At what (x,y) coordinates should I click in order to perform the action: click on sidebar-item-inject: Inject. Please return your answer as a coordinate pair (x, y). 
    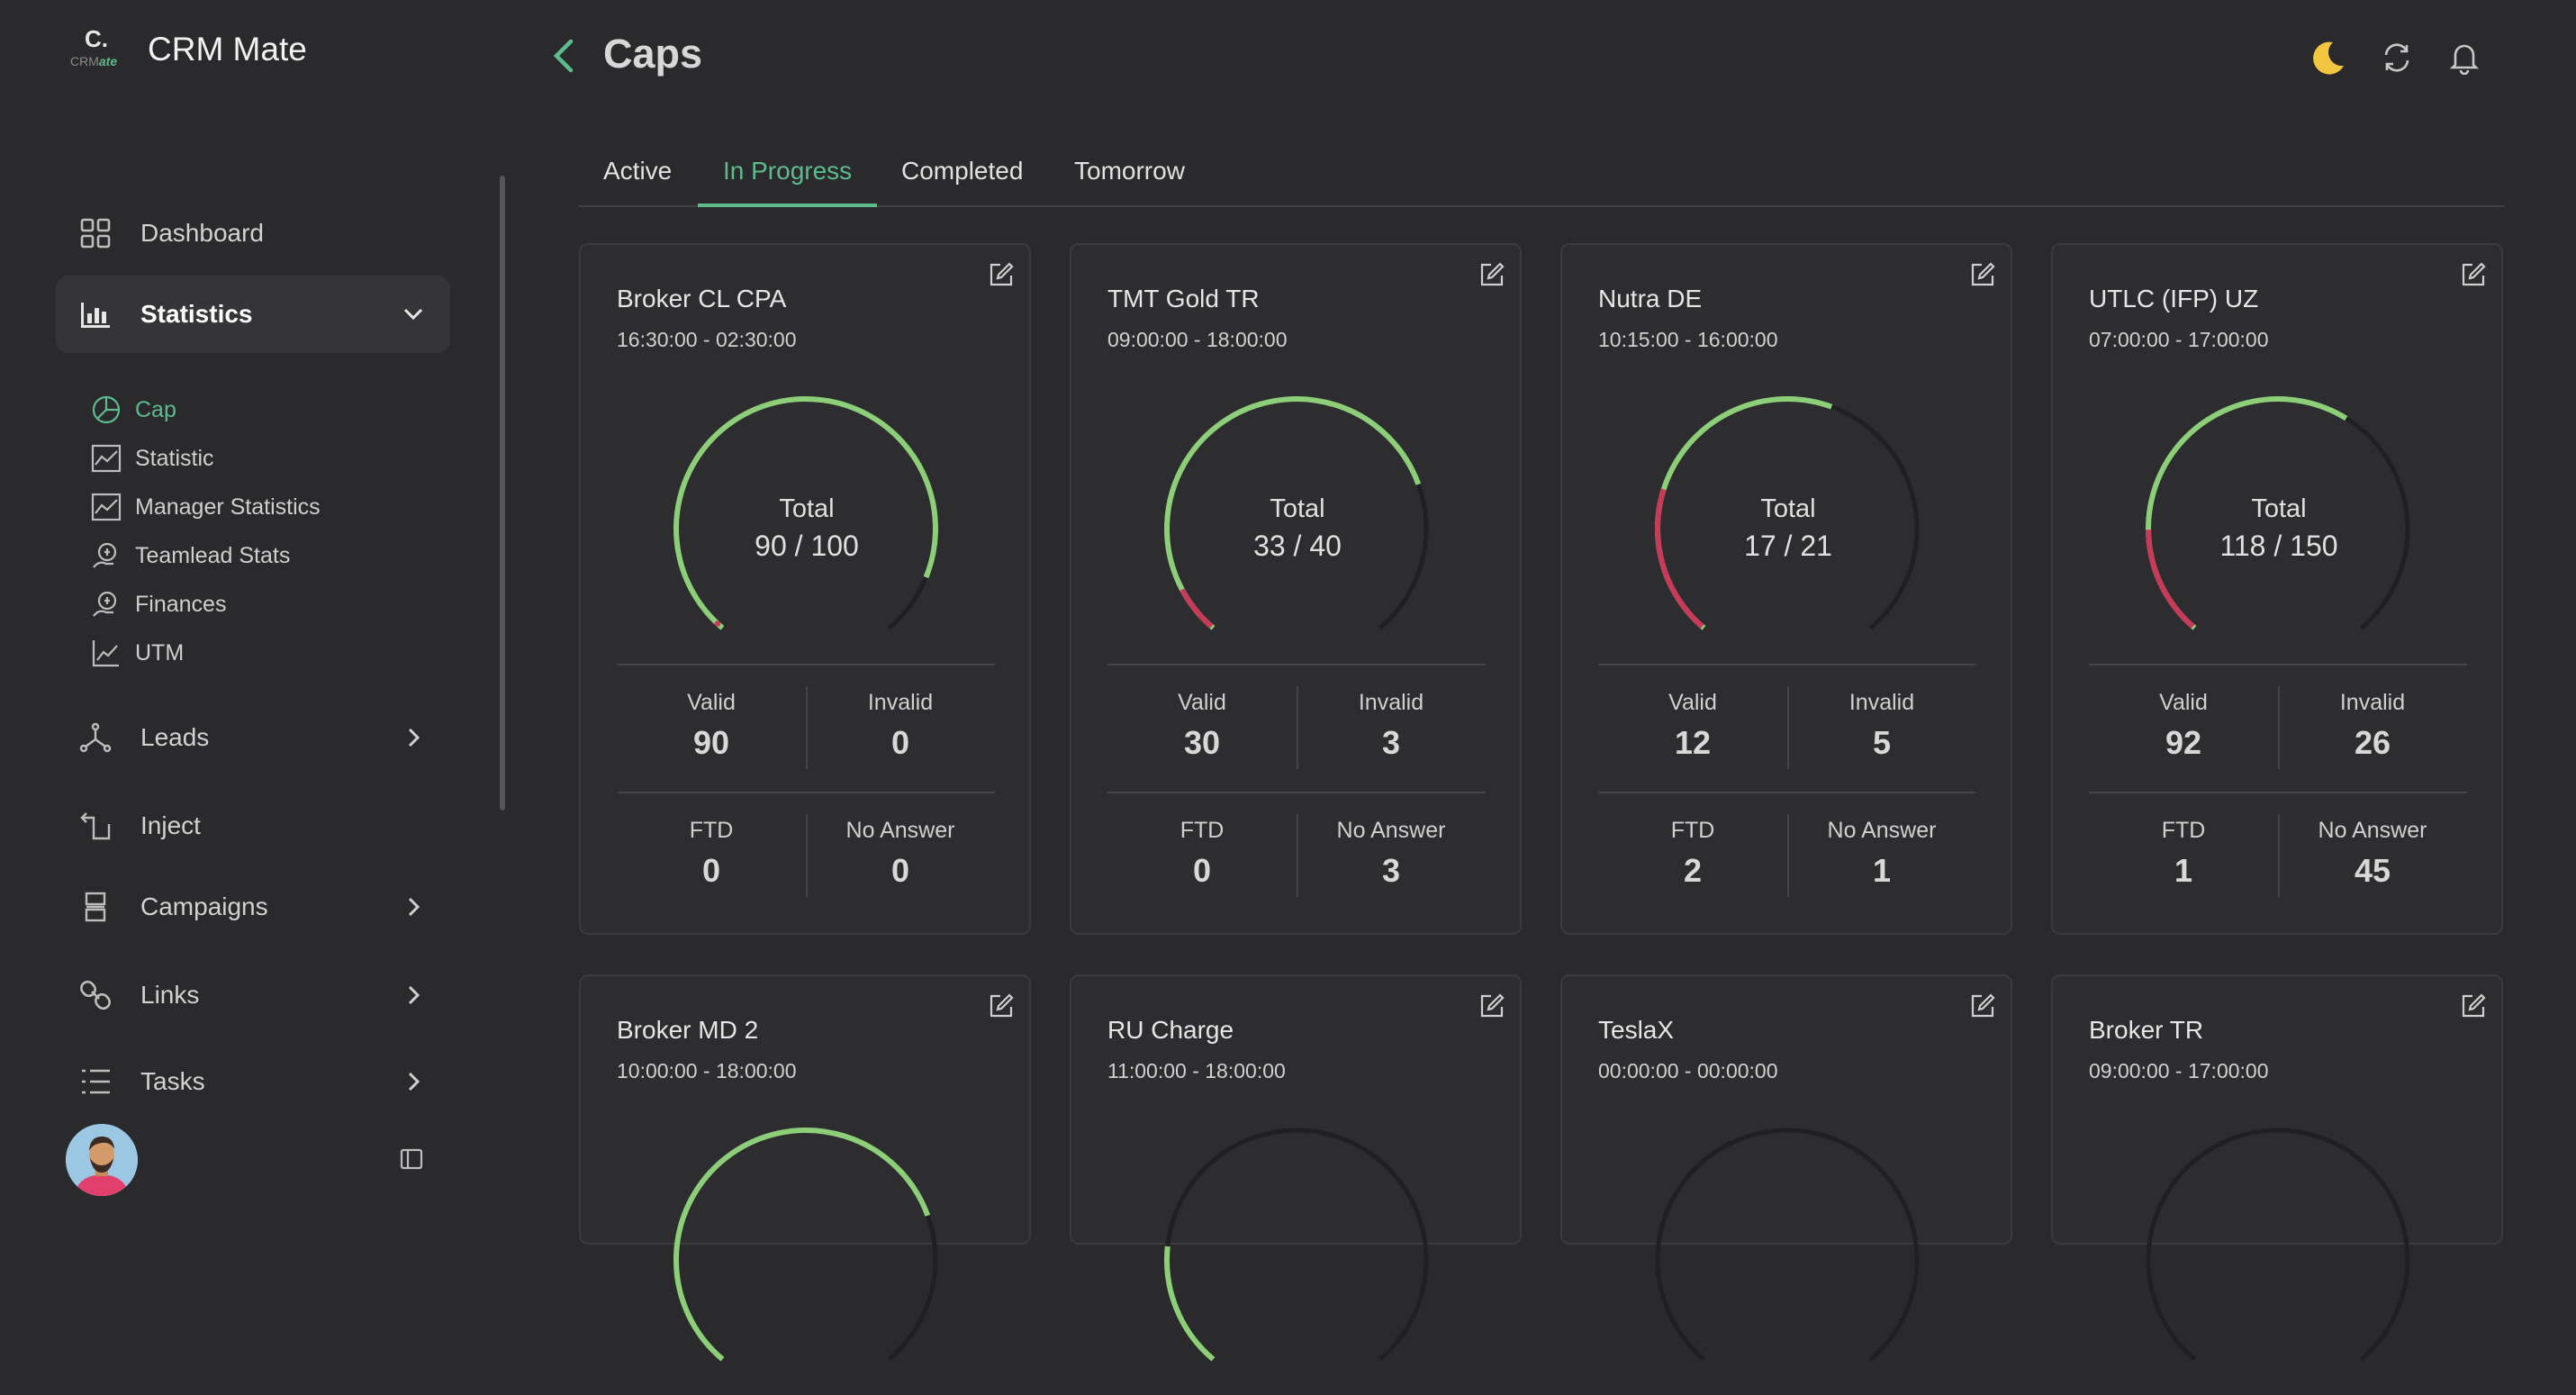
    Looking at the image, I should click on (253, 826).